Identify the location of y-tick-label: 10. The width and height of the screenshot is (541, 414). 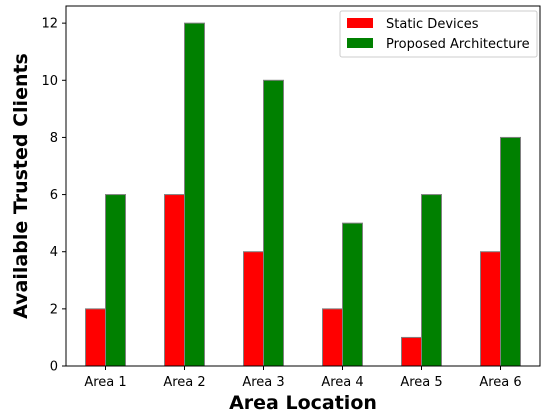
(49, 81).